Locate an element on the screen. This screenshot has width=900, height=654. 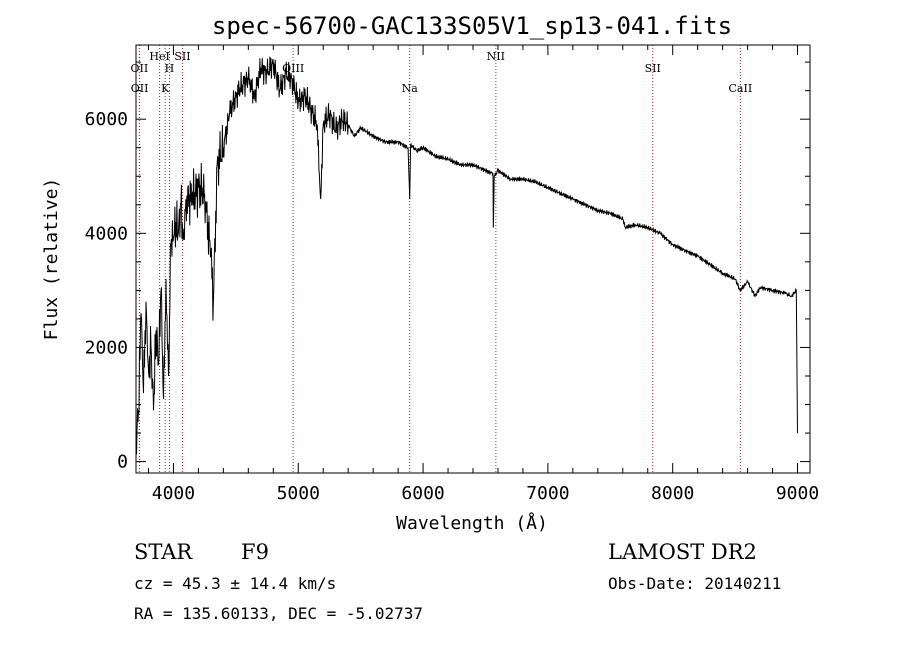
spectral-line-label: Na is located at coordinates (410, 88).